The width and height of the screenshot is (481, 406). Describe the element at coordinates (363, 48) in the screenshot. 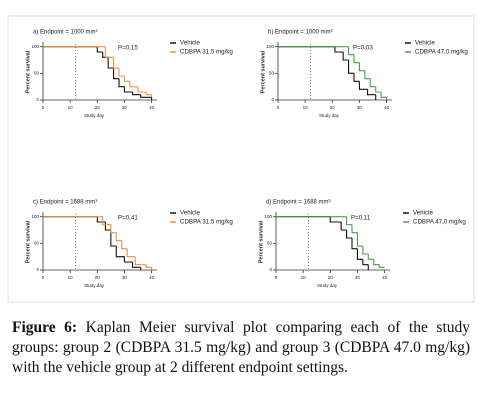

I see `p-value: P=0.03` at that location.